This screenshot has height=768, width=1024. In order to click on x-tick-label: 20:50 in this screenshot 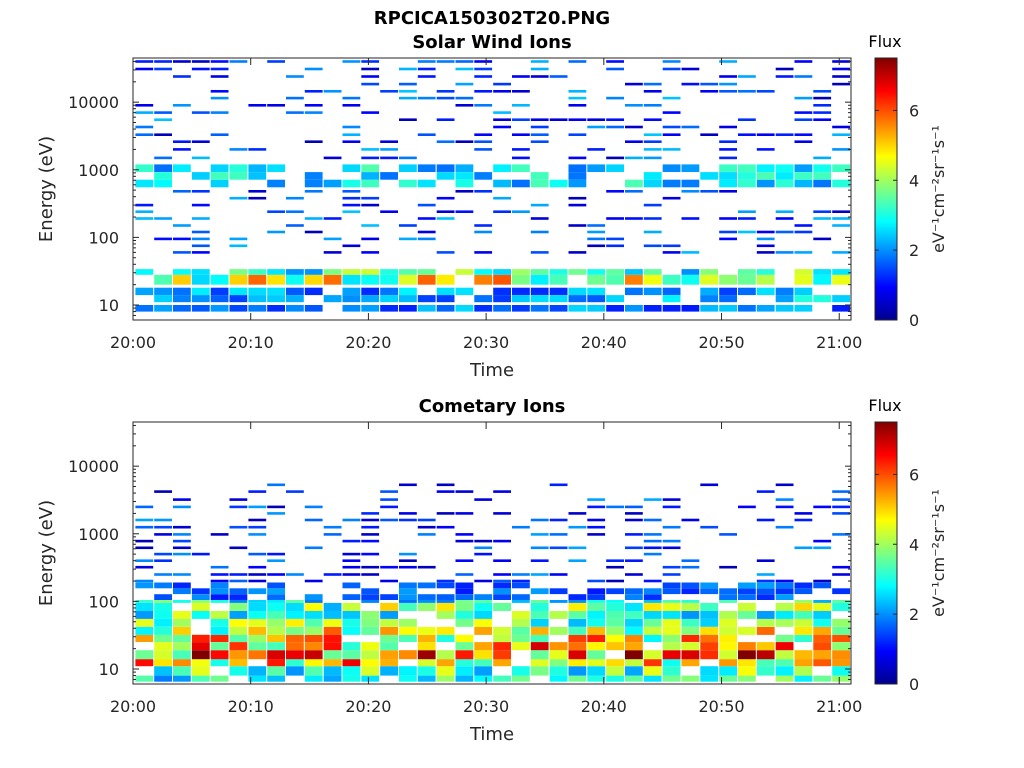, I will do `click(721, 342)`.